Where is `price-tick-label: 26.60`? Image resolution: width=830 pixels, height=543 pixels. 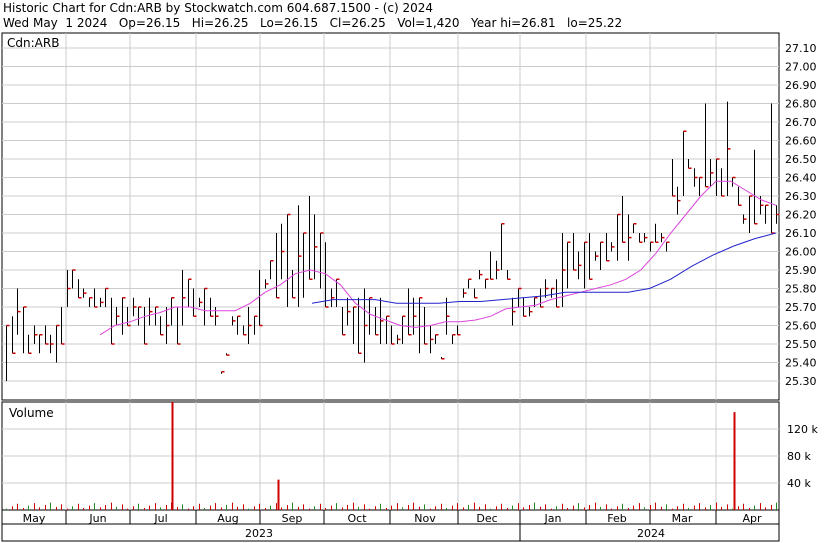
price-tick-label: 26.60 is located at coordinates (801, 141).